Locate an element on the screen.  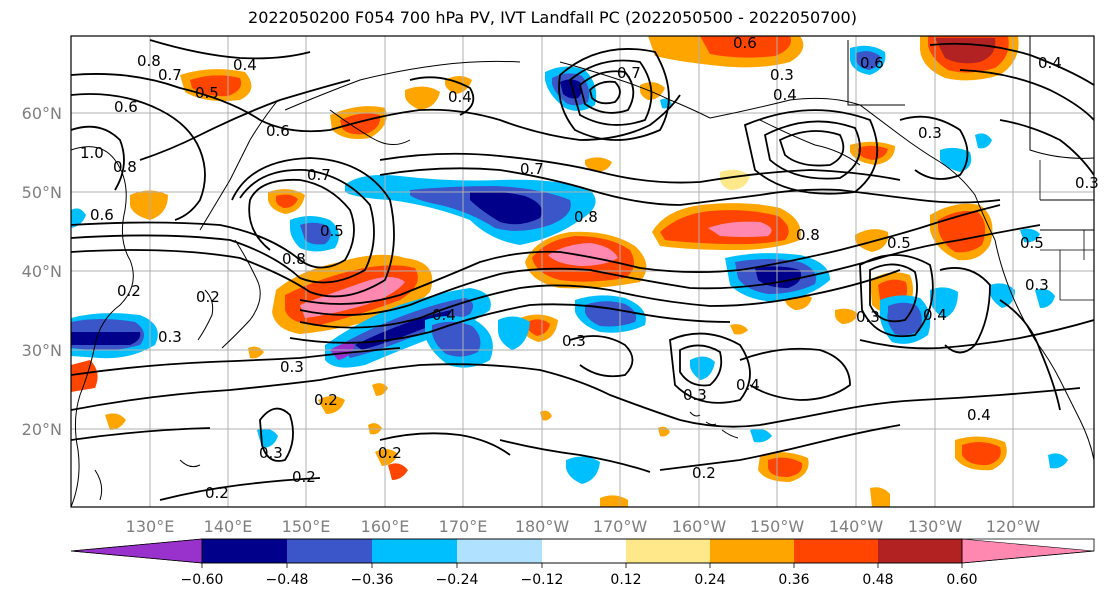
lon-label: 140°E is located at coordinates (228, 526).